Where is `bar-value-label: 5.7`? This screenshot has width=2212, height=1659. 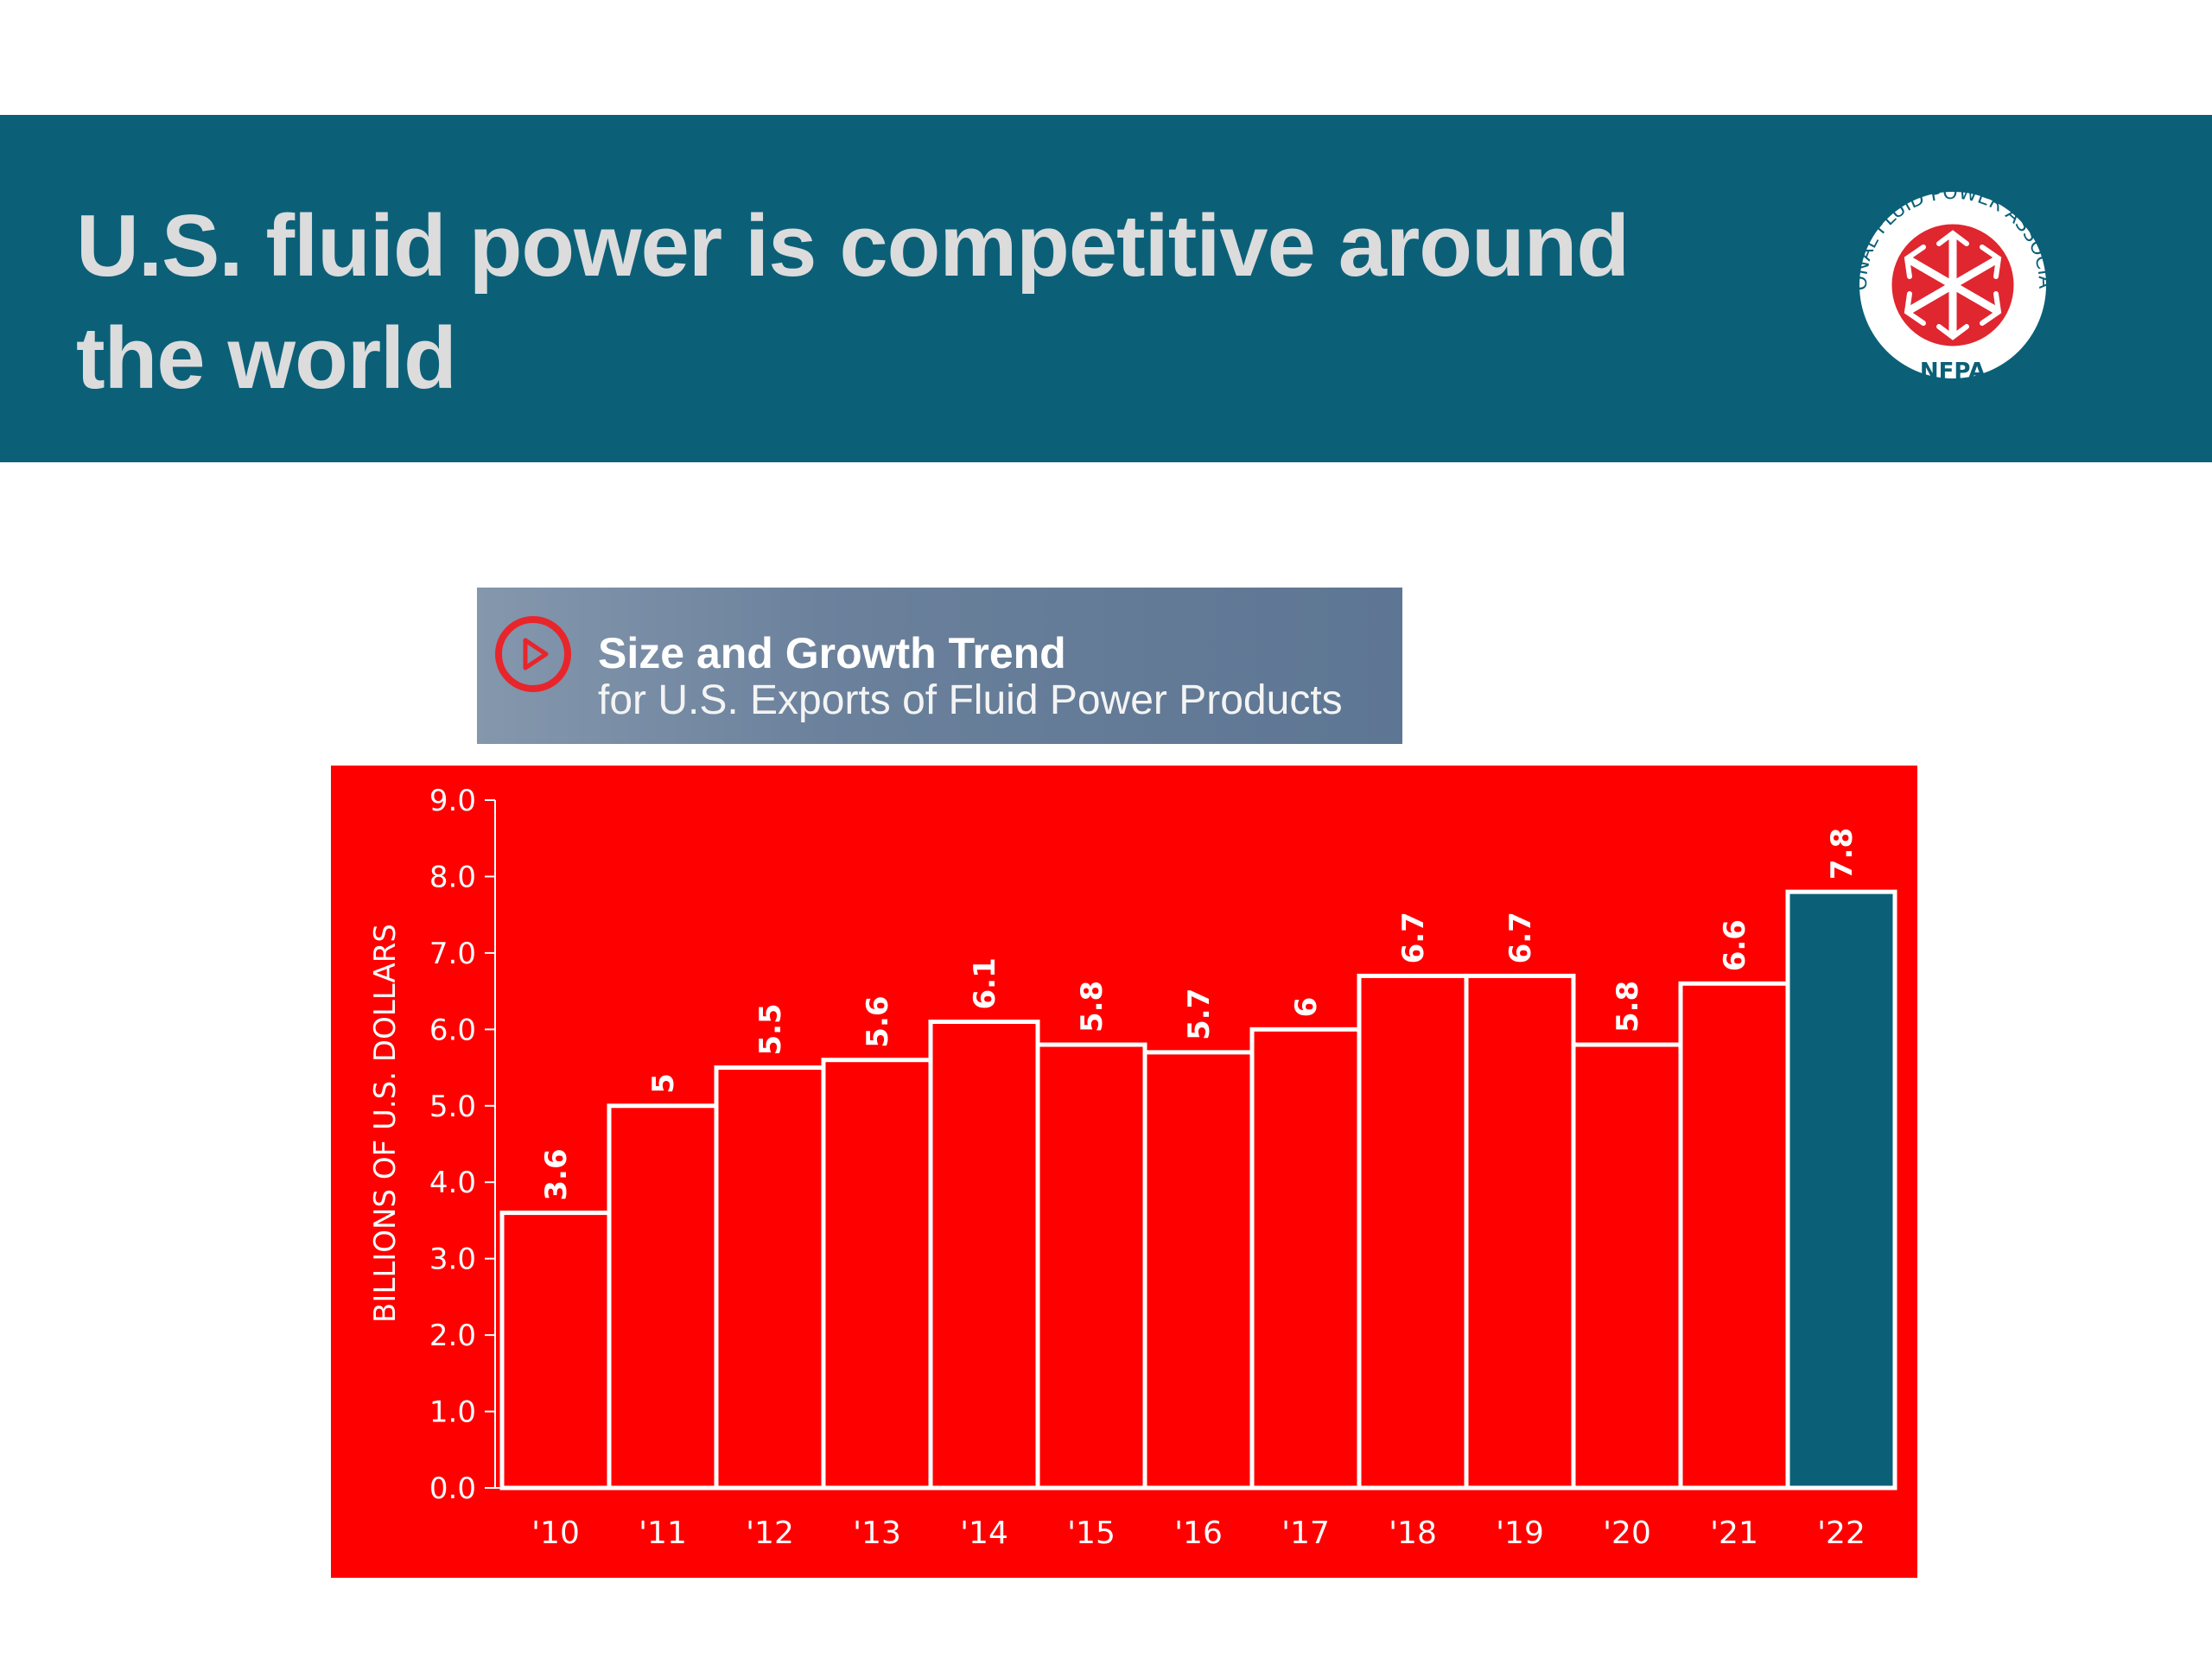
bar-value-label: 5.7 is located at coordinates (1199, 1014).